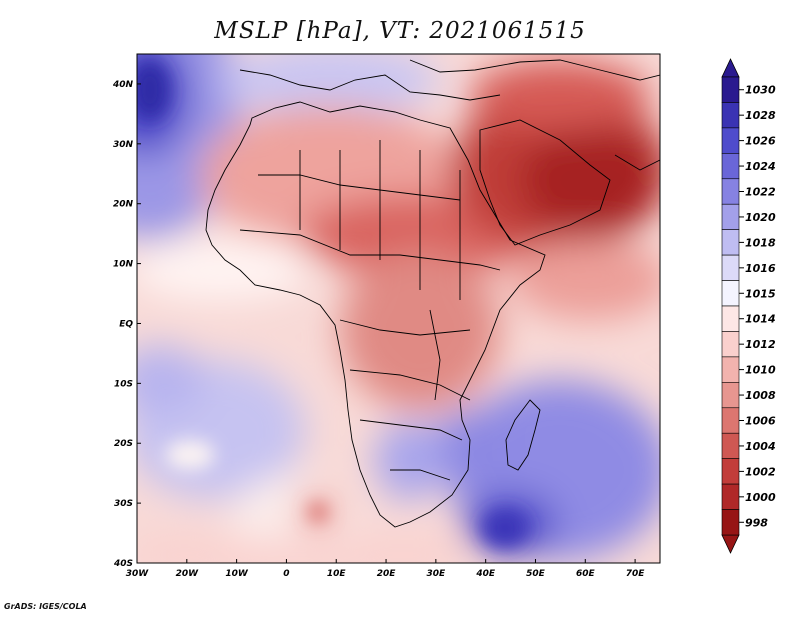 Image resolution: width=800 pixels, height=618 pixels. I want to click on lat-tick-label: EQ, so click(126, 324).